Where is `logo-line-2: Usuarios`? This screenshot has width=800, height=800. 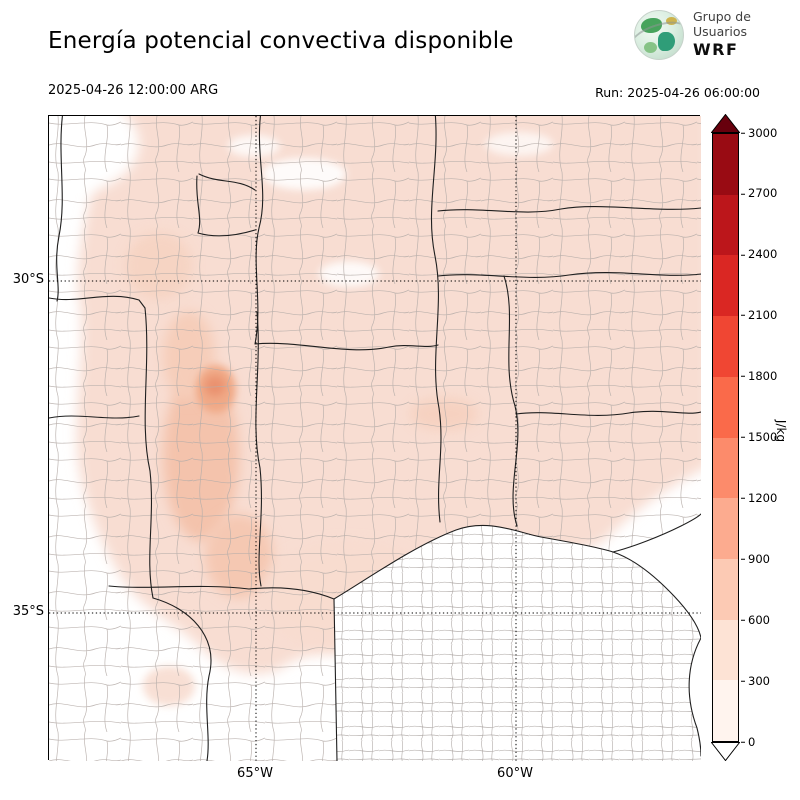
logo-line-2: Usuarios is located at coordinates (720, 32).